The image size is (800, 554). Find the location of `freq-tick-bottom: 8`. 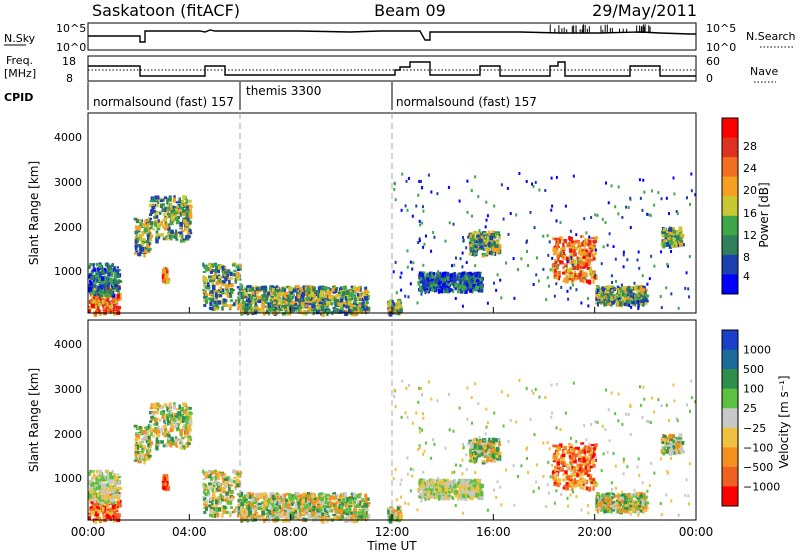

freq-tick-bottom: 8 is located at coordinates (69, 78).